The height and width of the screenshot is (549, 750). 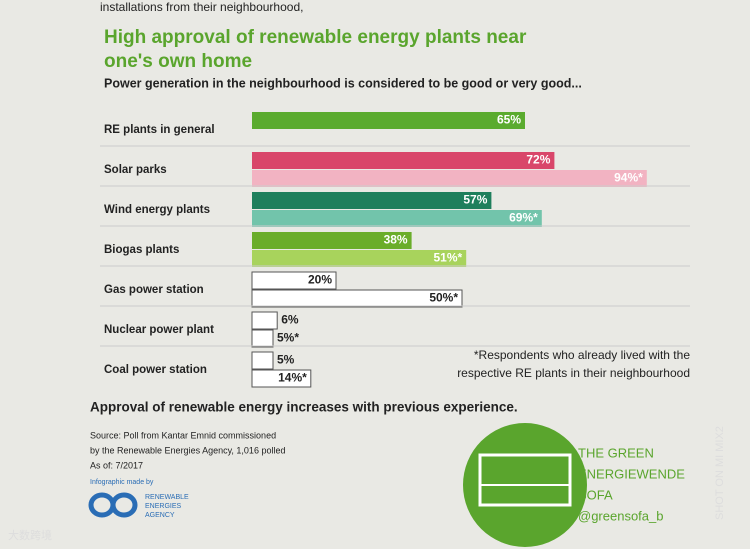 What do you see at coordinates (135, 170) in the screenshot?
I see `category-label: Solar parks` at bounding box center [135, 170].